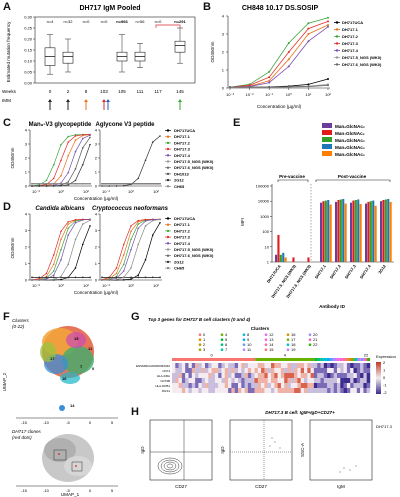 The width and height of the screenshot is (400, 497). I want to click on panel-f-xtick-label: -15, so click(24, 422).